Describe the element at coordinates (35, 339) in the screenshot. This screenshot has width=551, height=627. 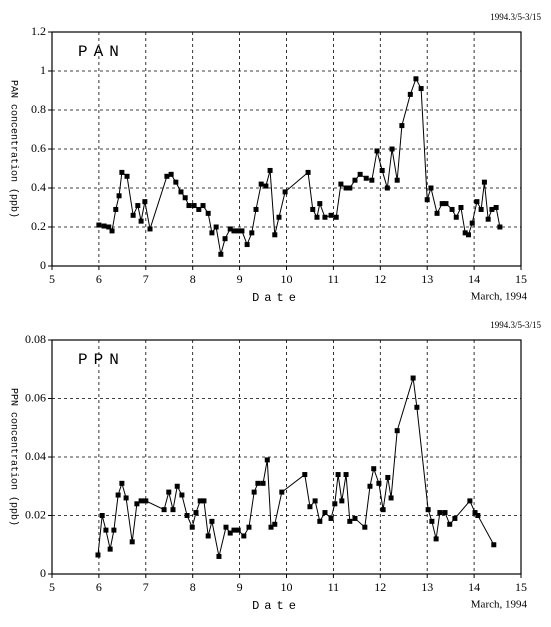
I see `y-tick-label: 0.08` at that location.